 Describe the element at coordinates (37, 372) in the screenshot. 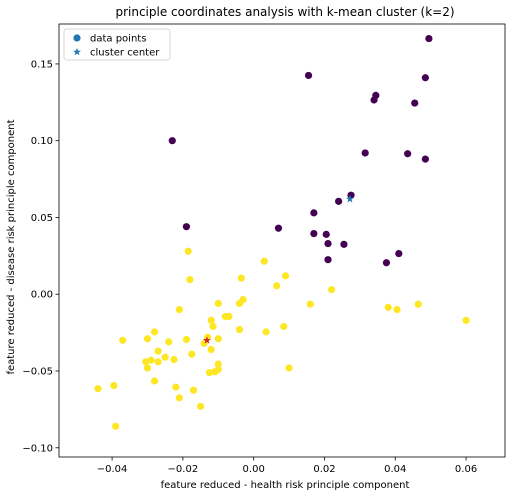

I see `y-tick-label: −0.05` at that location.